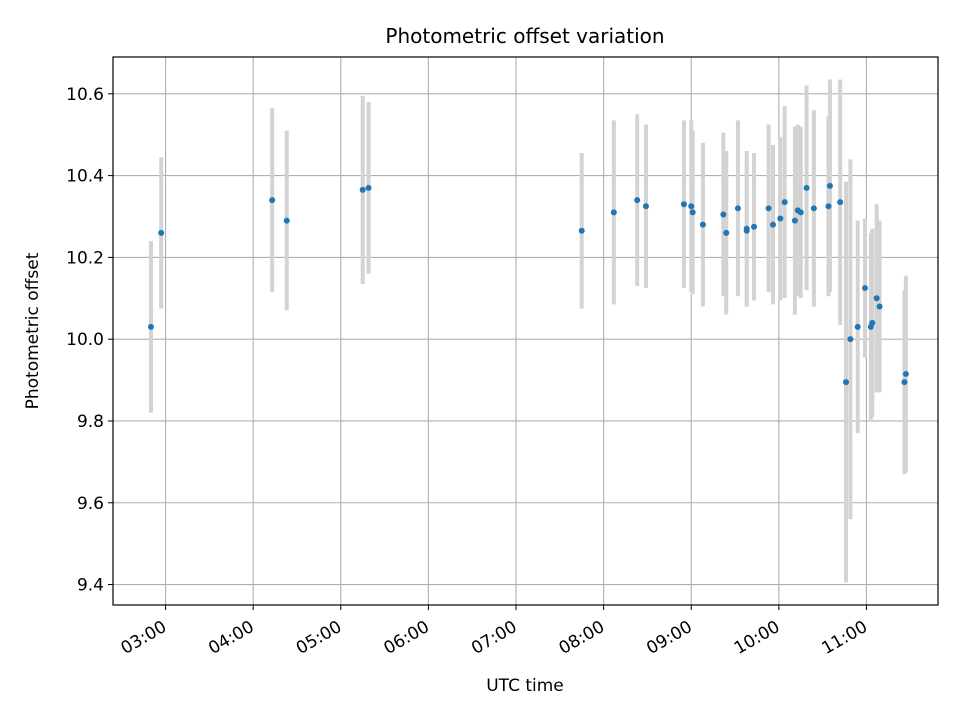  I want to click on y-tick-label: 10.6, so click(85, 95).